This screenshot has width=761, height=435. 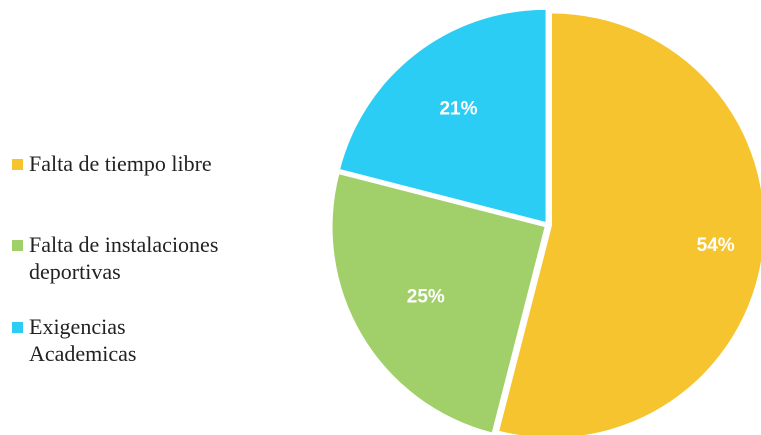 I want to click on legend-swatch-exigencias, so click(x=17, y=327).